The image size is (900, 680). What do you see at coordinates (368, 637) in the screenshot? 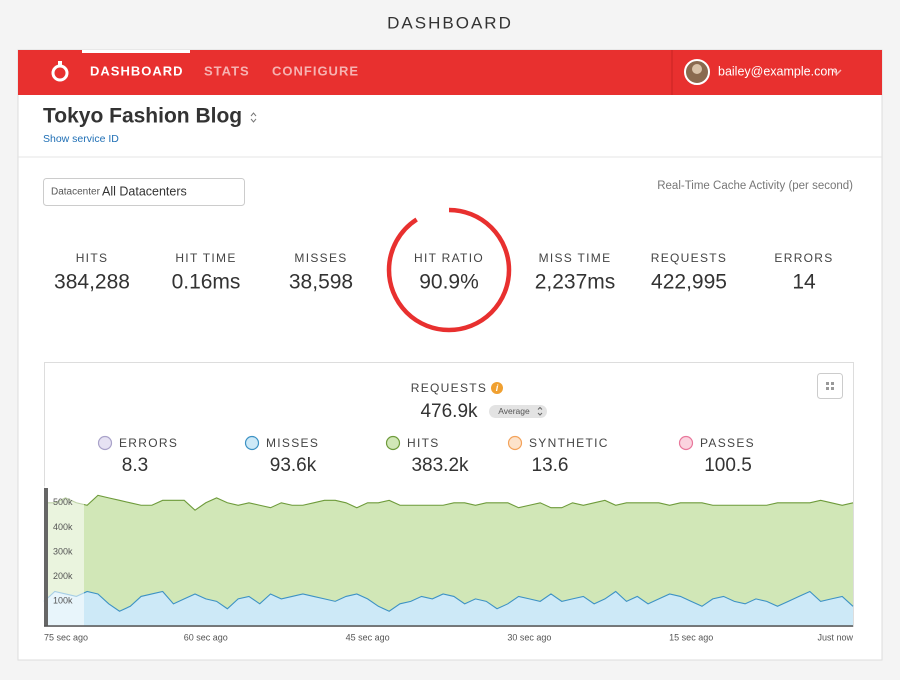
I see `x-tick-label: 45 sec ago` at bounding box center [368, 637].